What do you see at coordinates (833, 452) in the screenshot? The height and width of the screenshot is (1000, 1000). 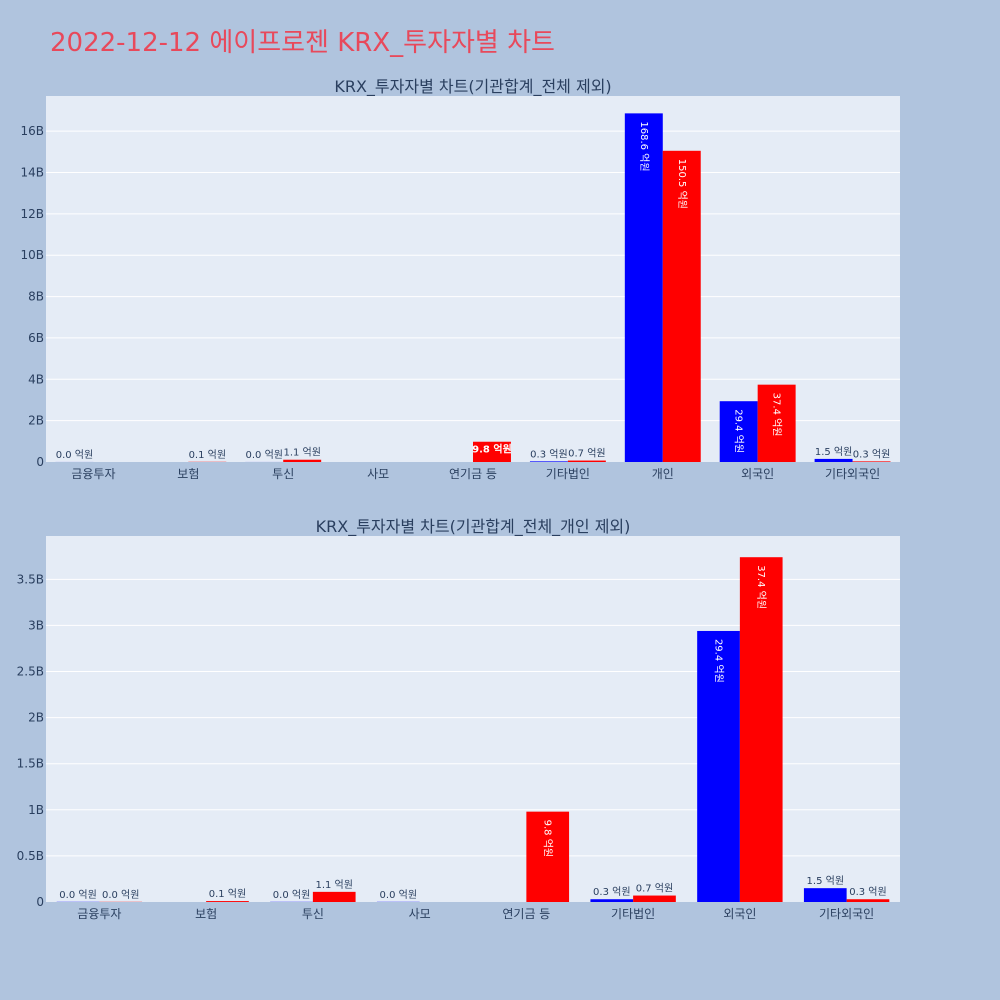 I see `top-data-label: 1.5 억원` at bounding box center [833, 452].